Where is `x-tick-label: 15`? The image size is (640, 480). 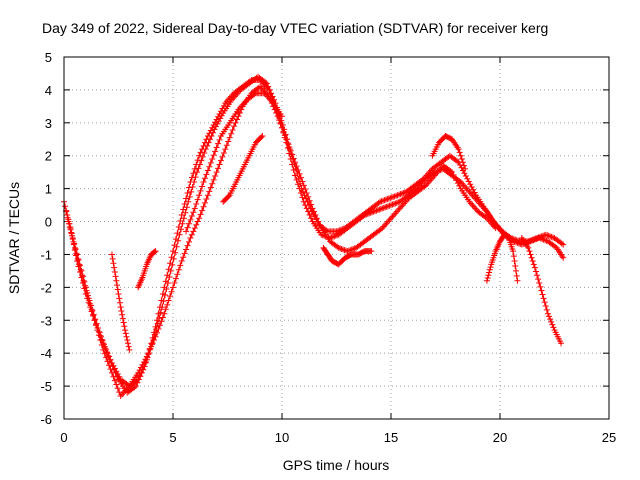
x-tick-label: 15 is located at coordinates (391, 437).